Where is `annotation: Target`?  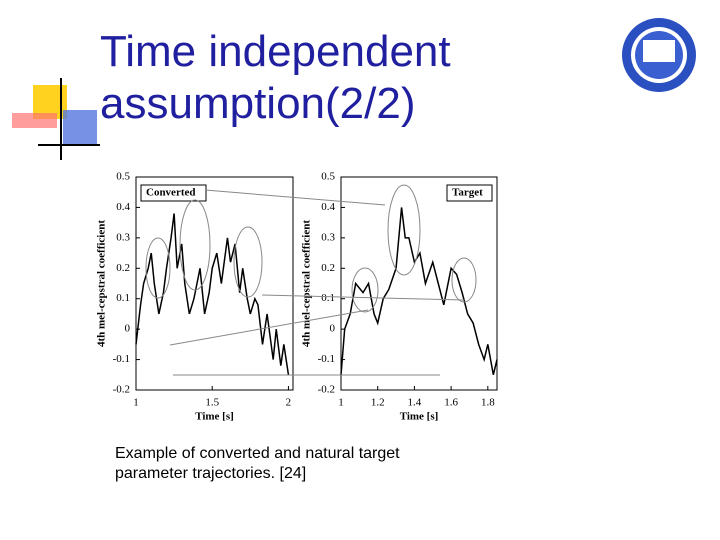 annotation: Target is located at coordinates (467, 193).